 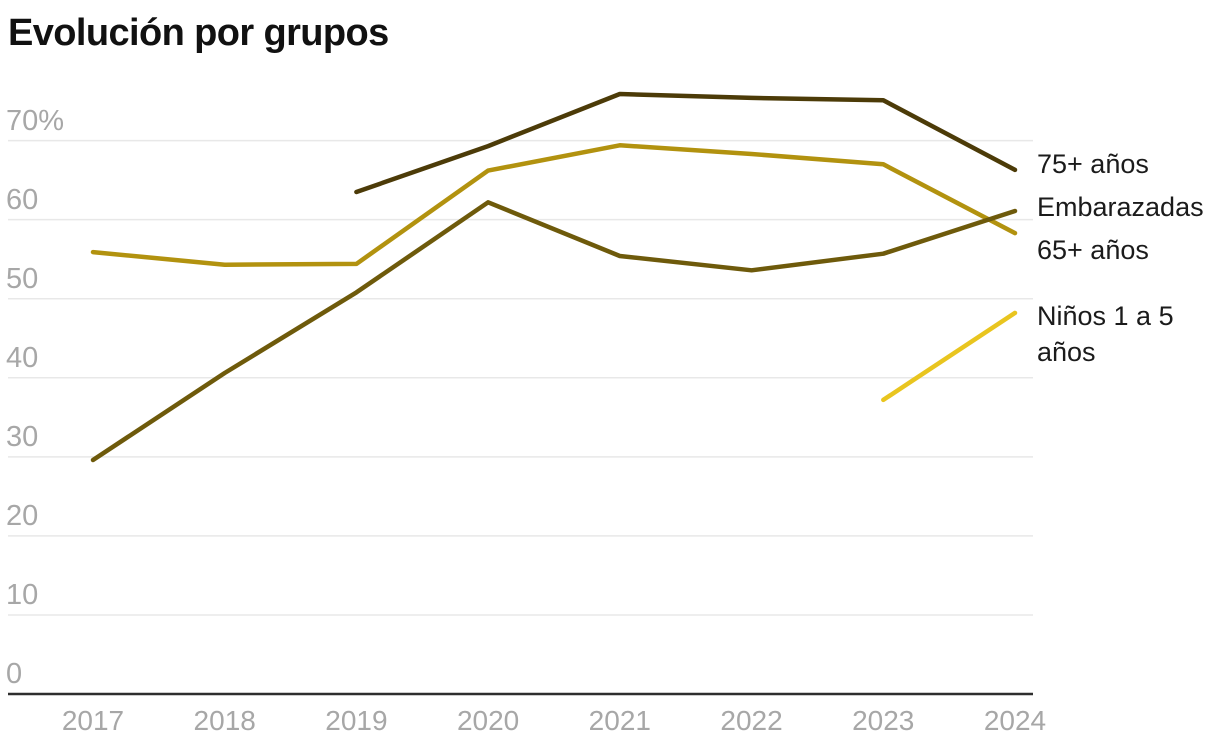 What do you see at coordinates (224, 720) in the screenshot?
I see `x-tick-label: 2018` at bounding box center [224, 720].